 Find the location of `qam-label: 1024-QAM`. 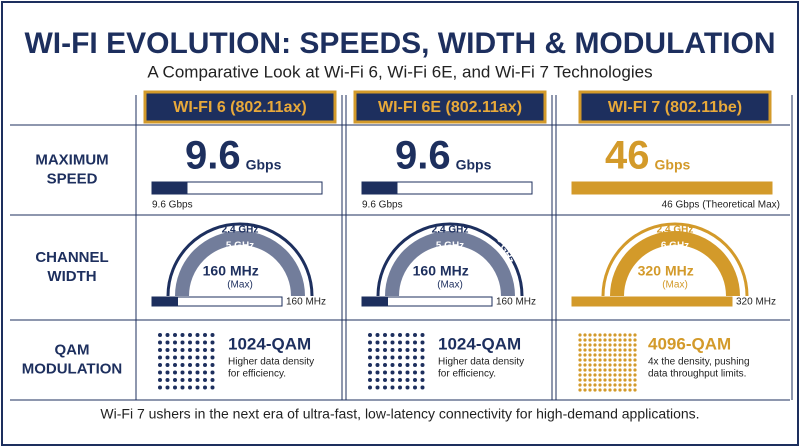

qam-label: 1024-QAM is located at coordinates (269, 343).